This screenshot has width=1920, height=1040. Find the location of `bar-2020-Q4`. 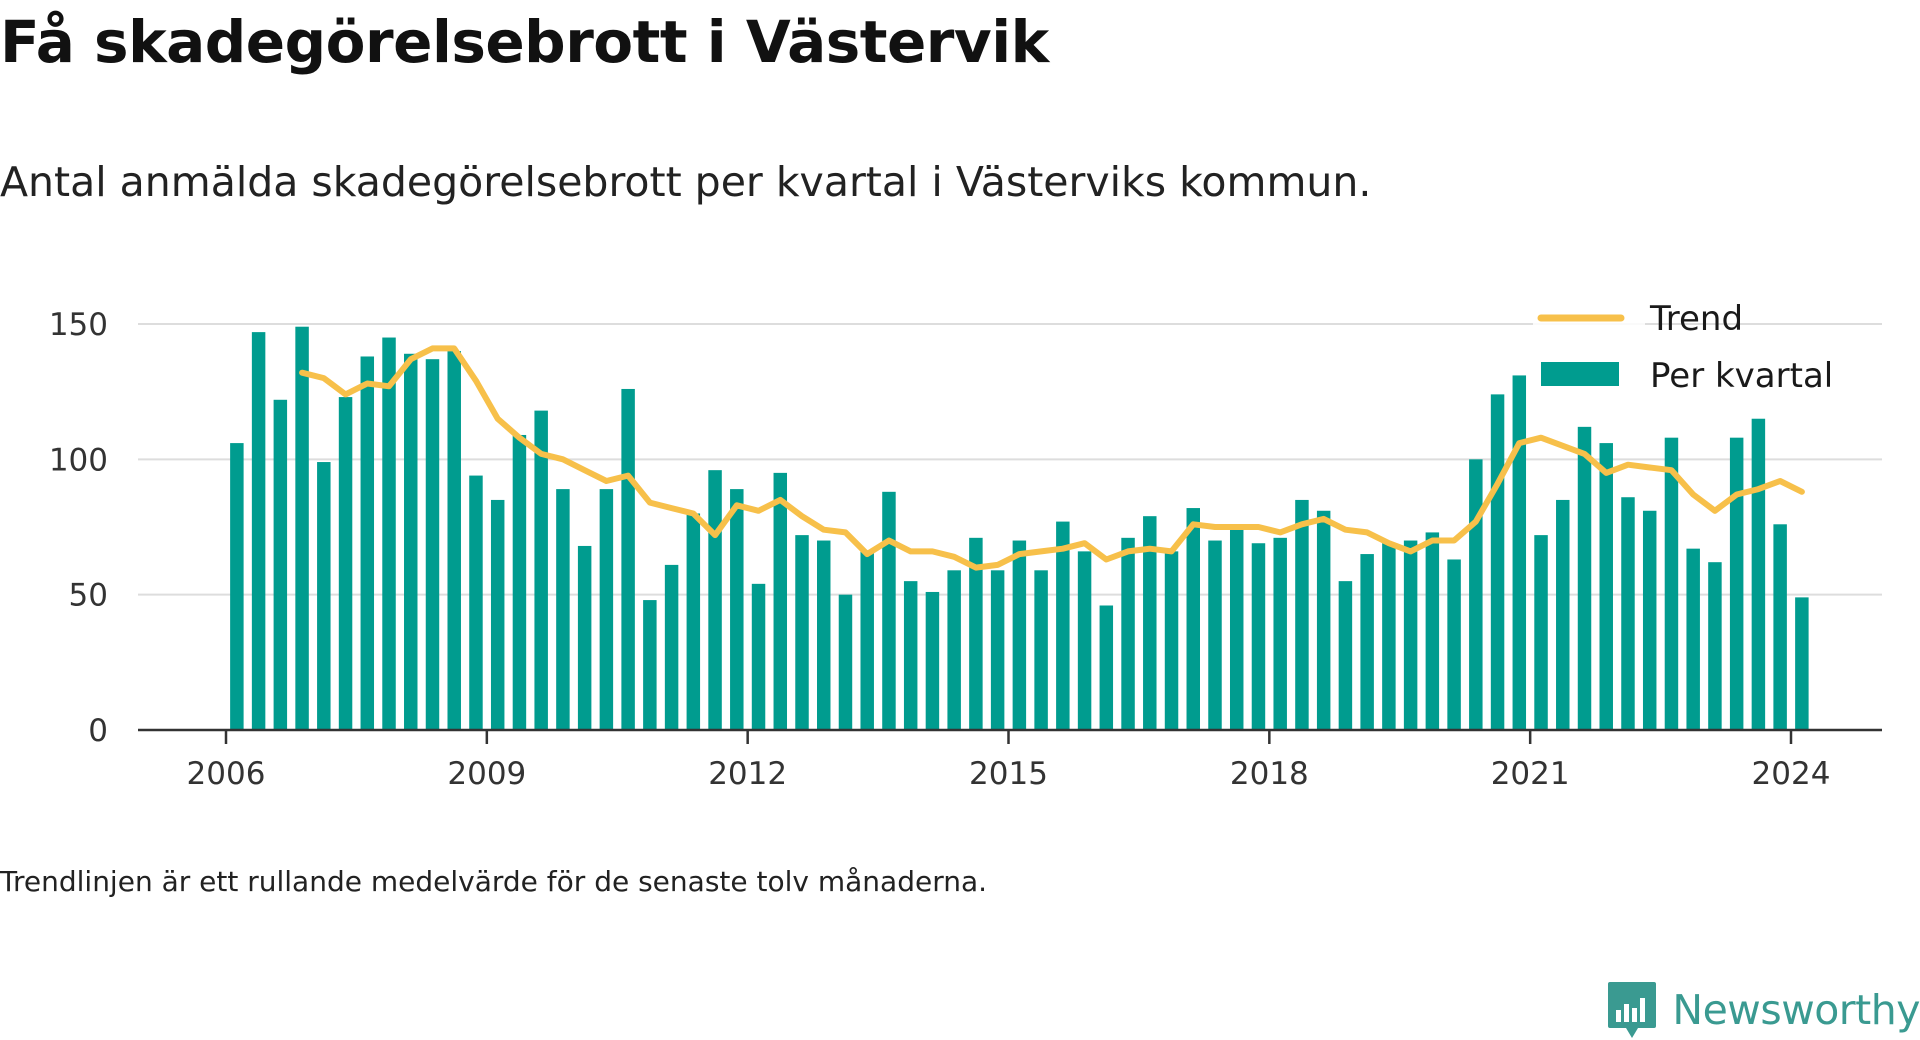

bar-2020-Q4 is located at coordinates (1519, 552).